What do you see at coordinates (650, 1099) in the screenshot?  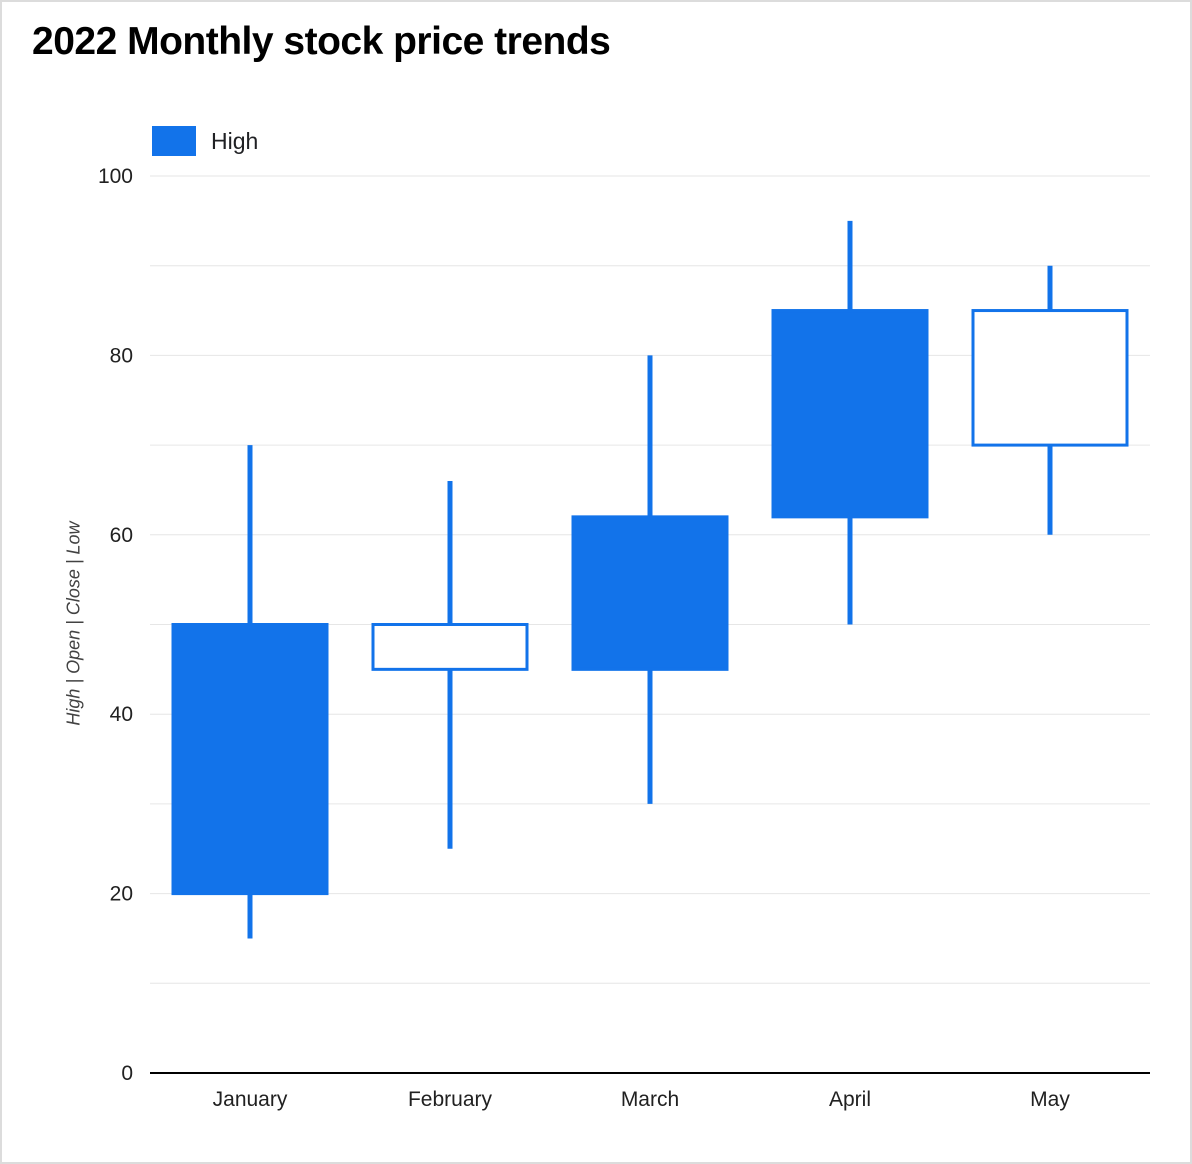 I see `x-axis-label: March` at bounding box center [650, 1099].